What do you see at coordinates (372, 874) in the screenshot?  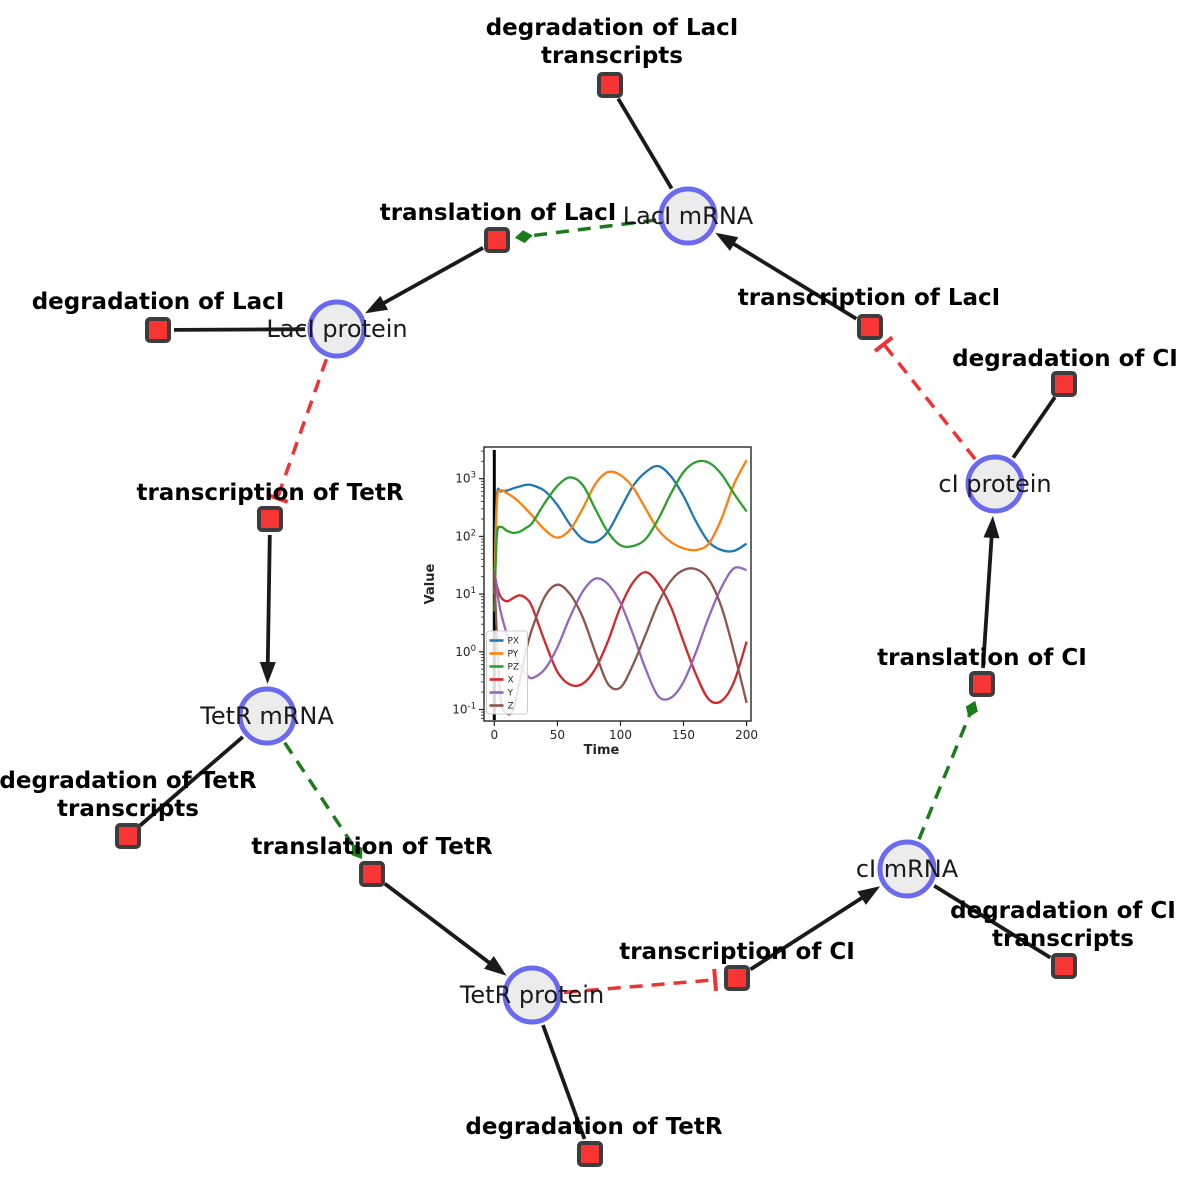 I see `reaction-node-translation-tetr` at bounding box center [372, 874].